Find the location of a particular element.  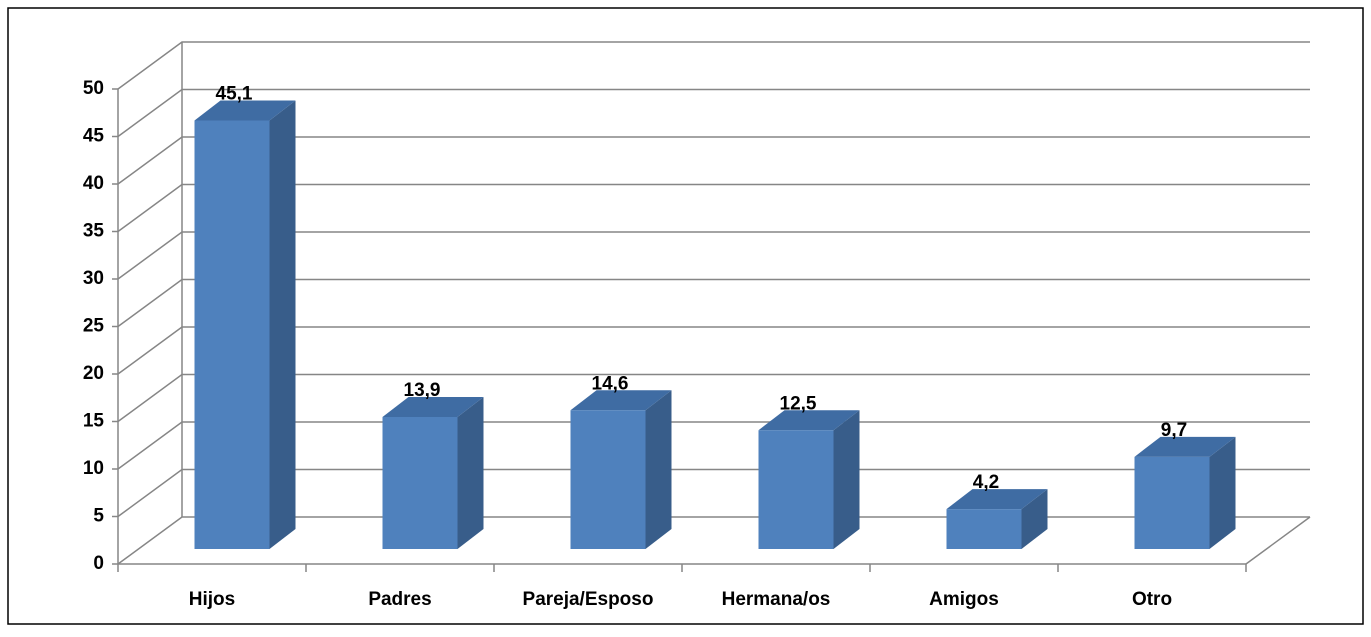

y-tick-label: 10 is located at coordinates (93, 468).